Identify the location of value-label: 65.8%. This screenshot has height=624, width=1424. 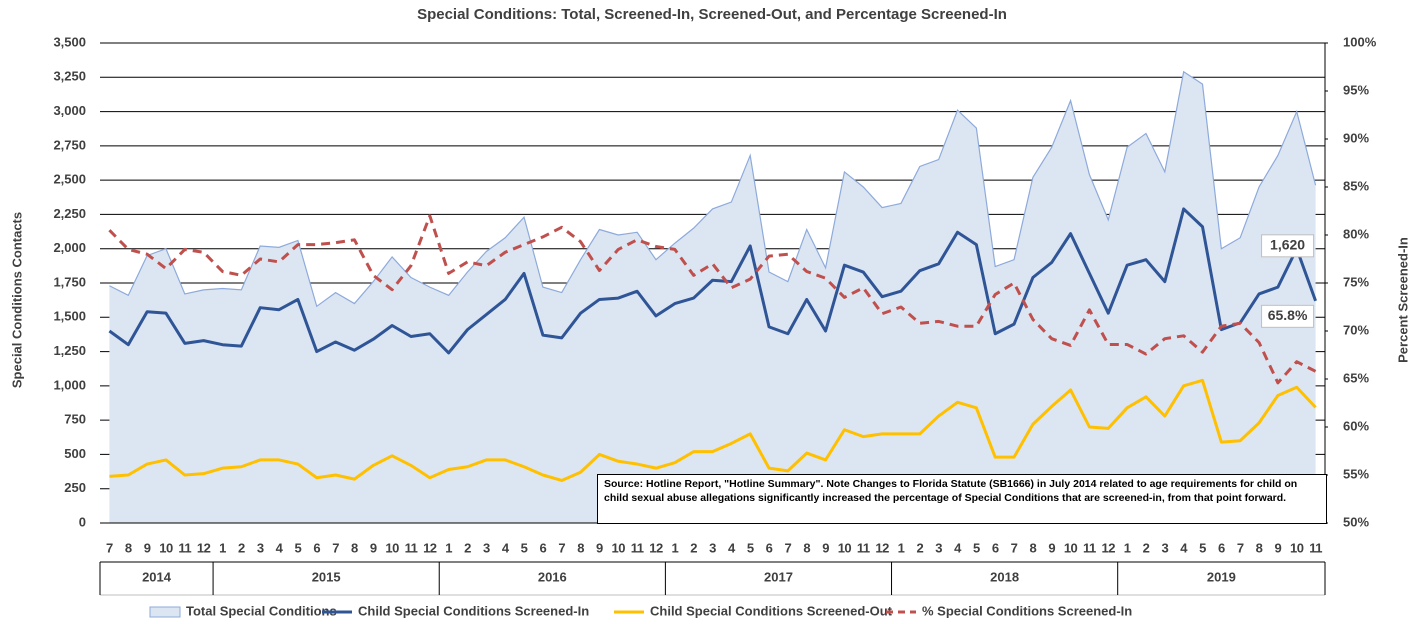
(1288, 315).